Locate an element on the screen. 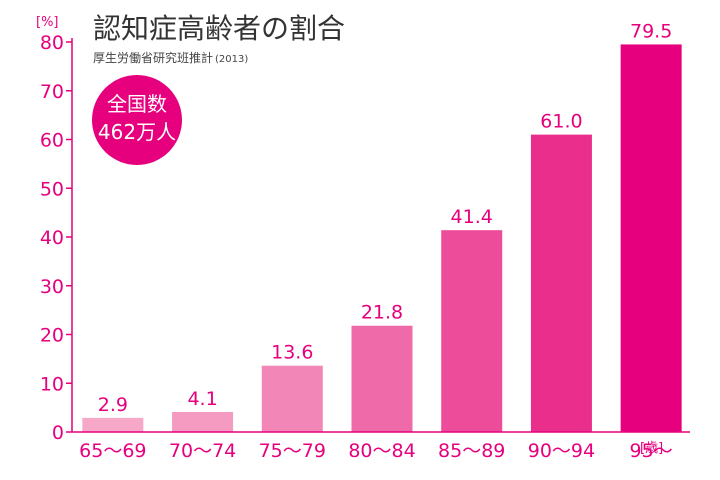 The height and width of the screenshot is (480, 720). x-tick-label: 65〜69 is located at coordinates (112, 451).